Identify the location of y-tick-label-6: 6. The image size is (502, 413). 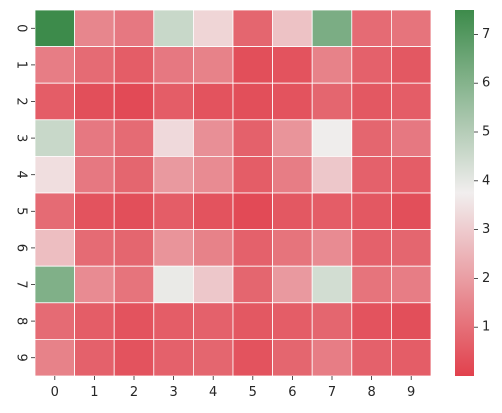
(21, 248).